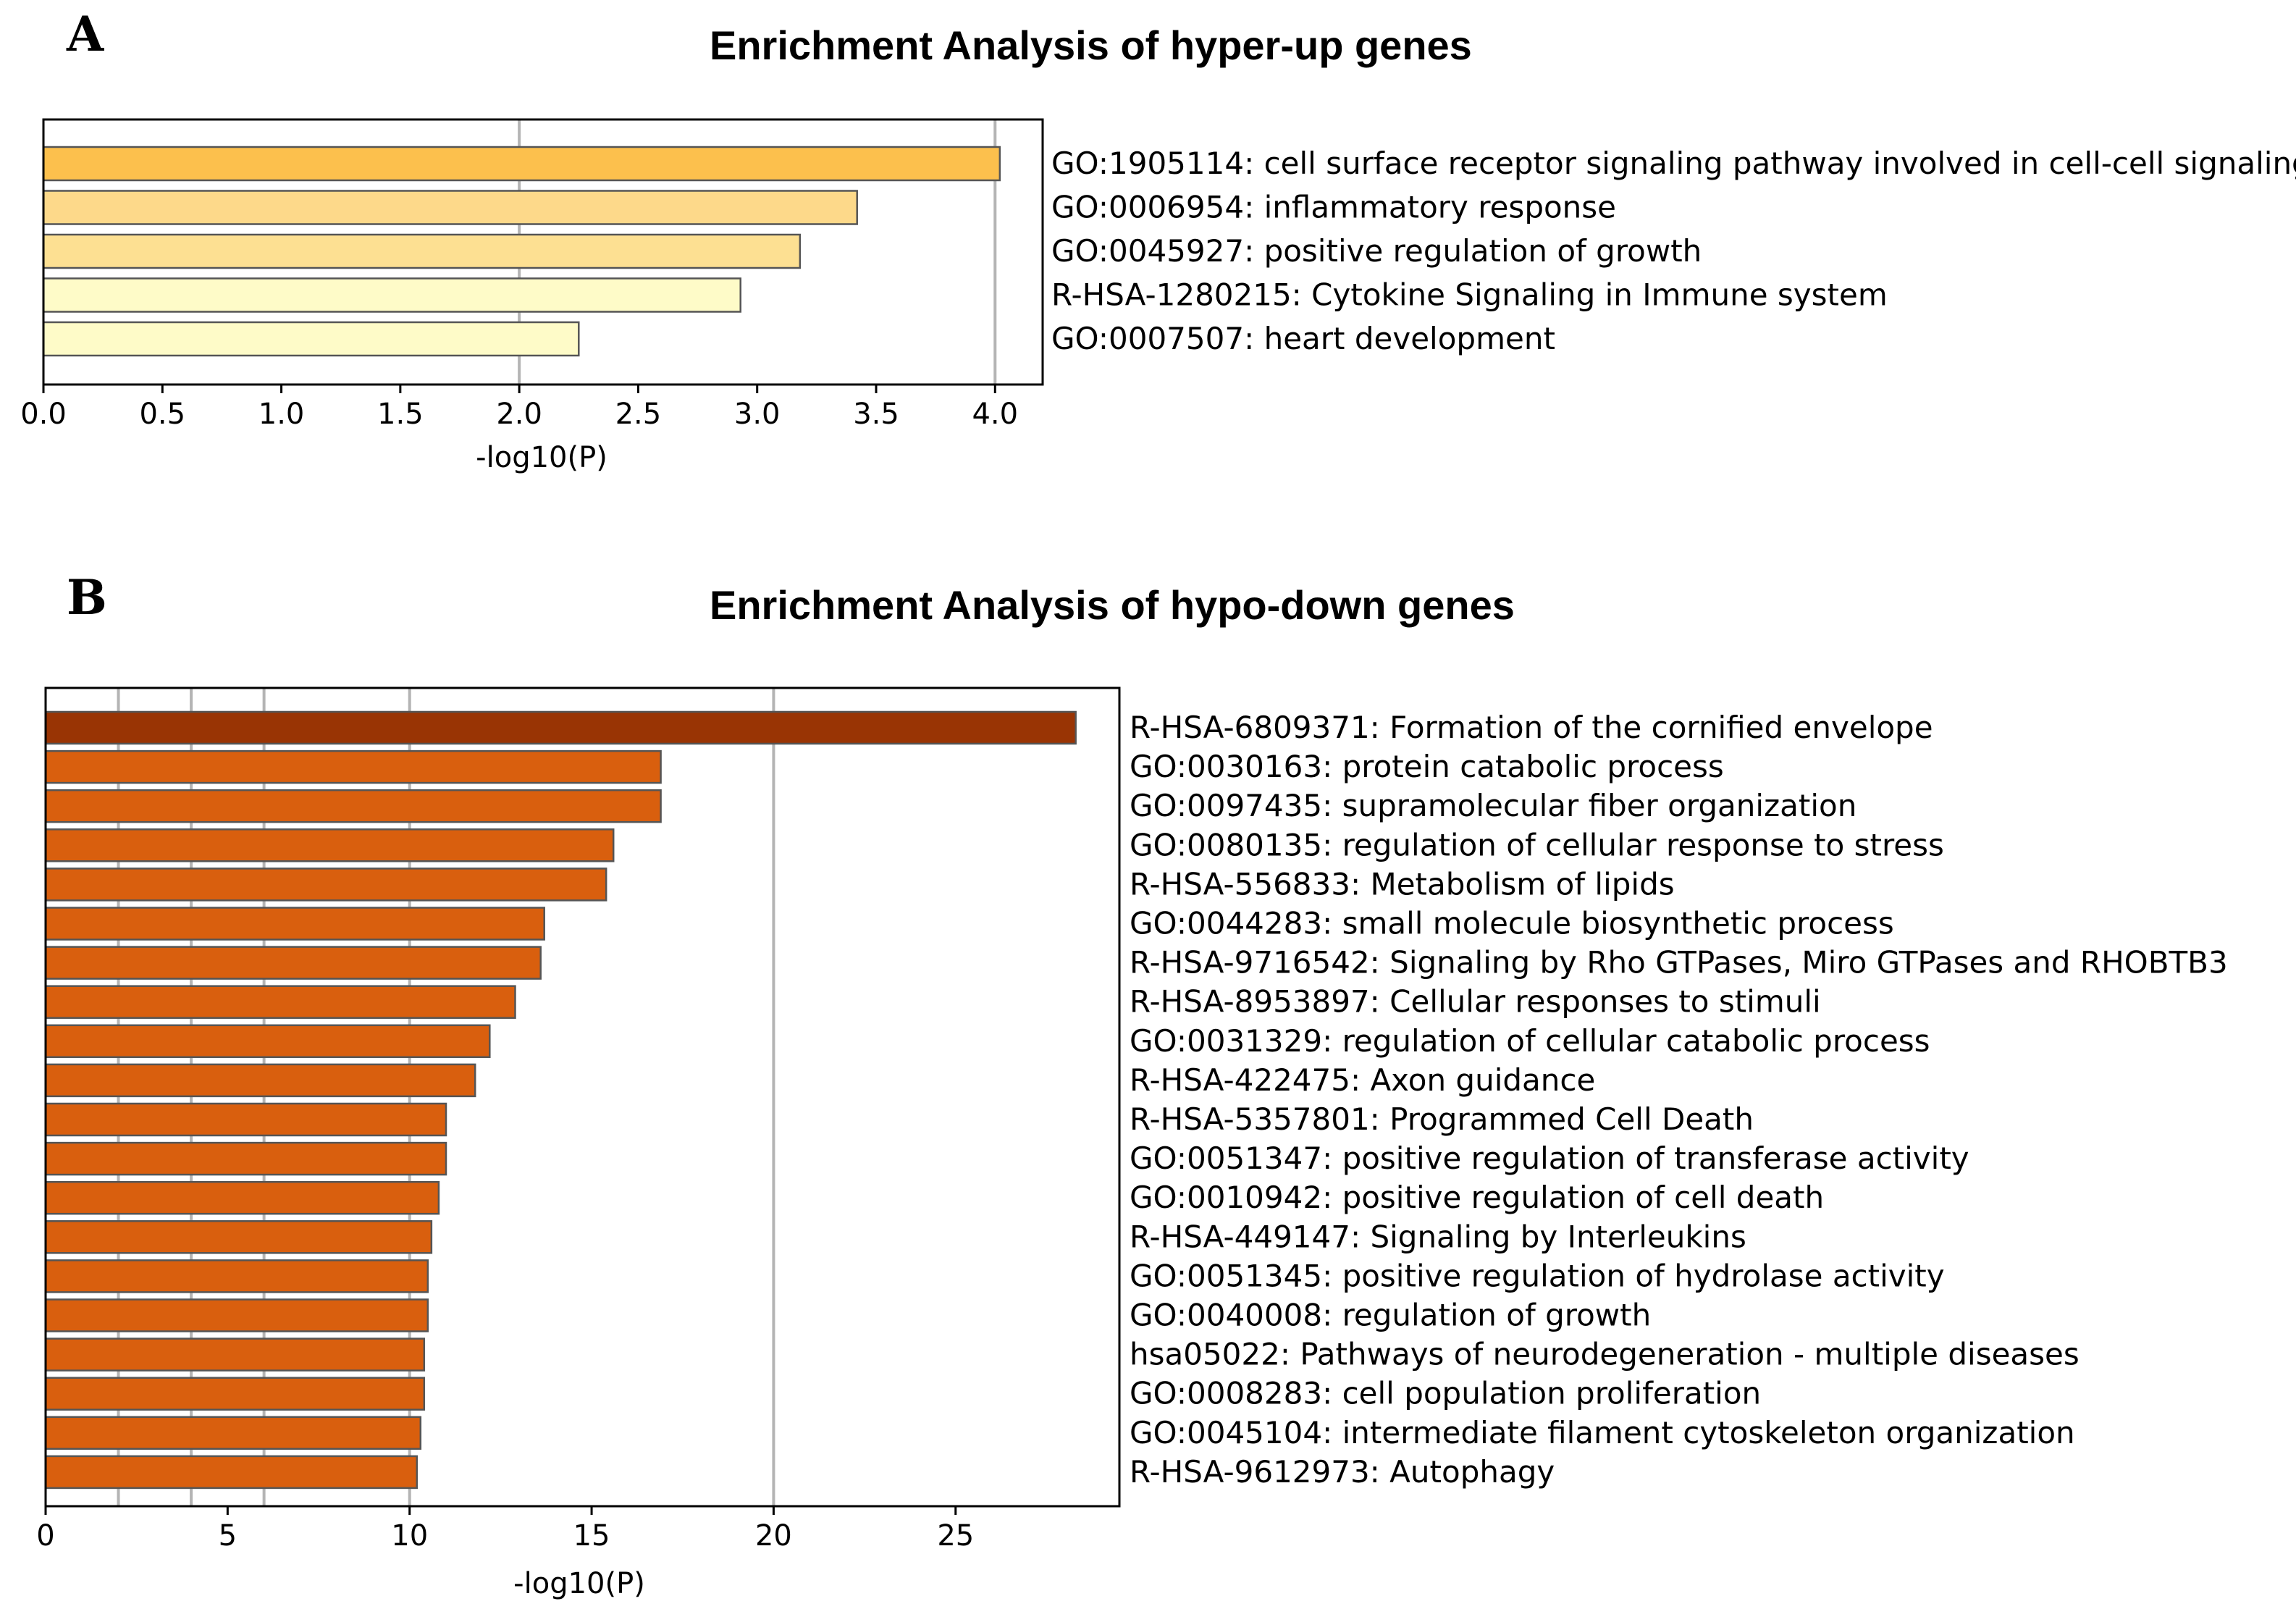 This screenshot has width=2296, height=1617. Describe the element at coordinates (1442, 1119) in the screenshot. I see `chart-b-term-label: R-HSA-5357801: Programmed Cell Death` at that location.